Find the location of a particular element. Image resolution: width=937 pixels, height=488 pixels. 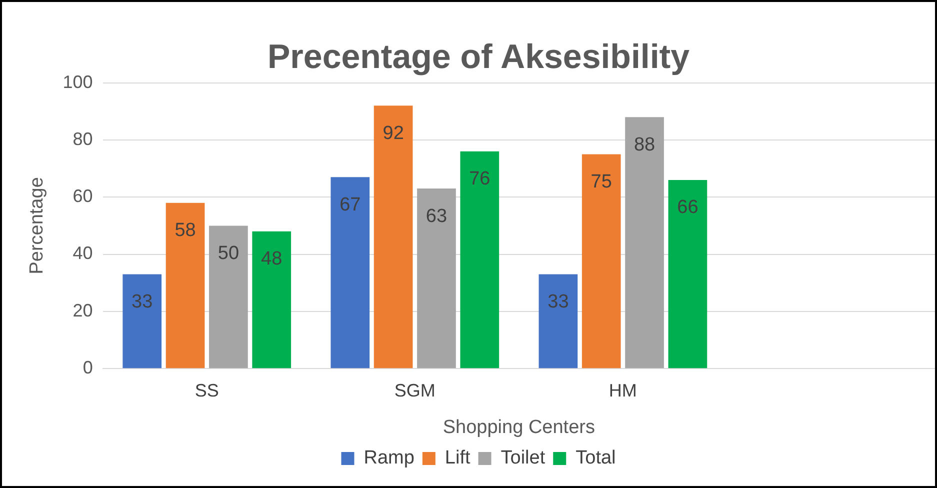

x-axis-title: Shopping Centers is located at coordinates (518, 427).